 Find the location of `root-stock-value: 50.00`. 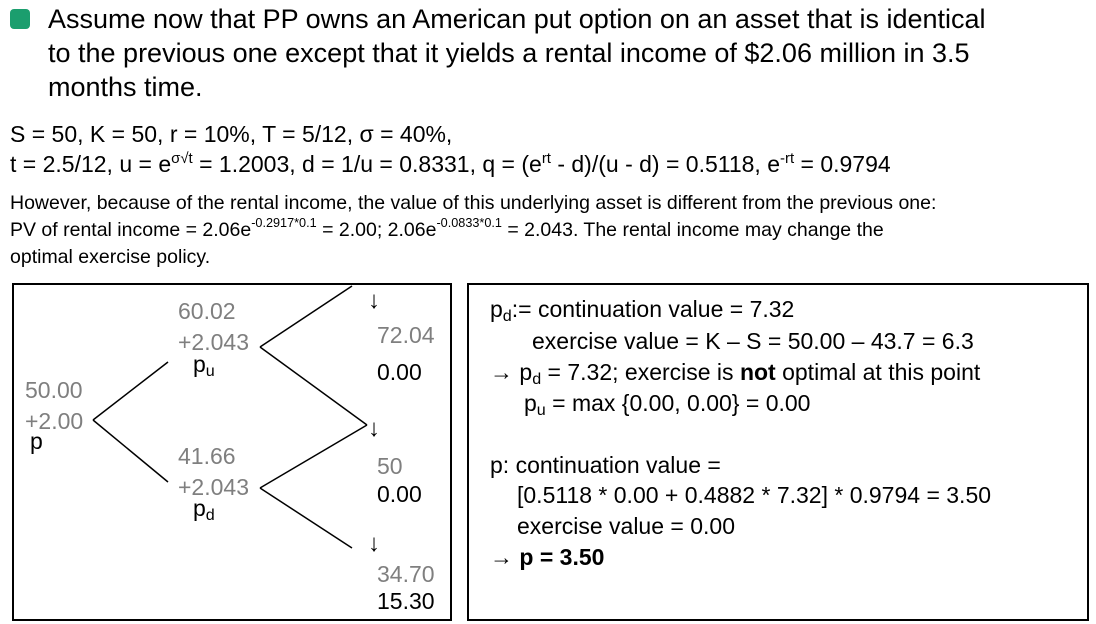

root-stock-value: 50.00 is located at coordinates (54, 390).